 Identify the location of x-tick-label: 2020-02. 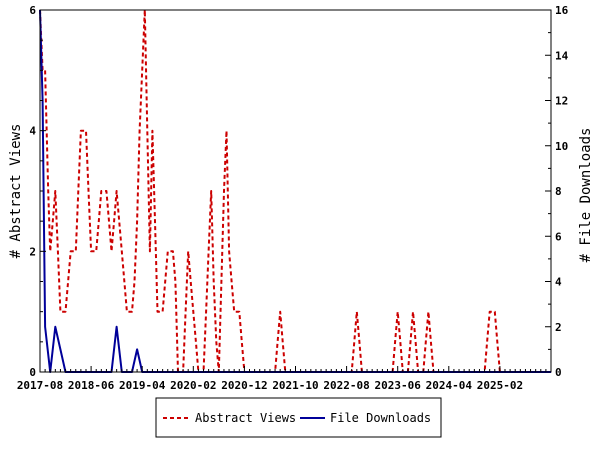
(193, 385).